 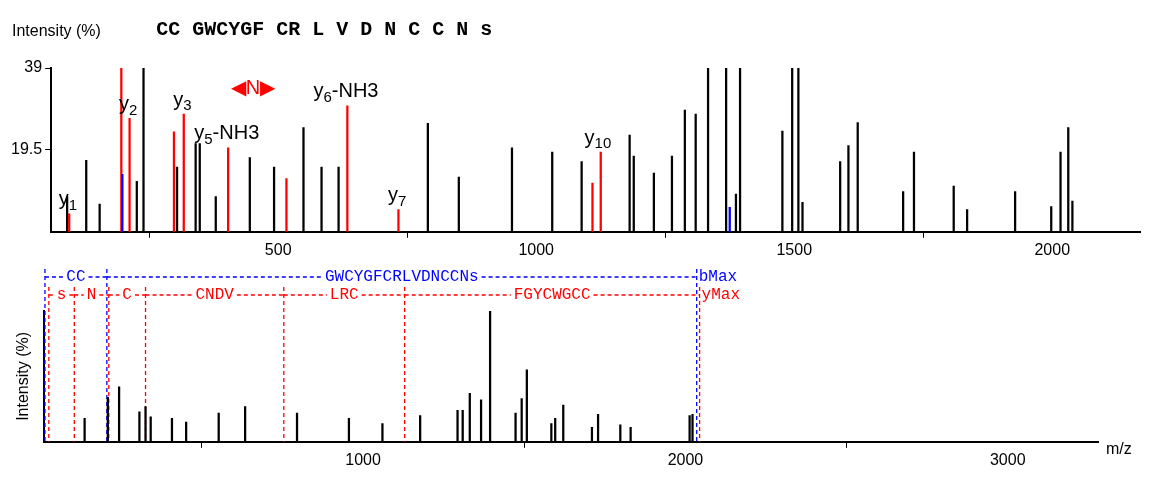 I want to click on ref-line-label: C, so click(x=127, y=295).